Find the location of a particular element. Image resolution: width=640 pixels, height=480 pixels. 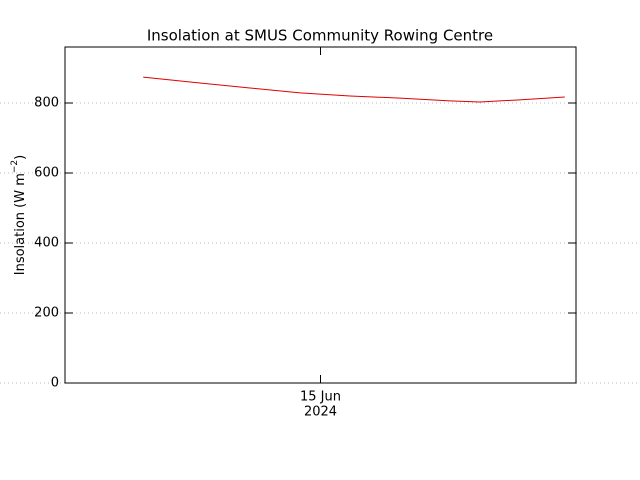

y-axis-label: Insolation (W m−2) is located at coordinates (19, 215).